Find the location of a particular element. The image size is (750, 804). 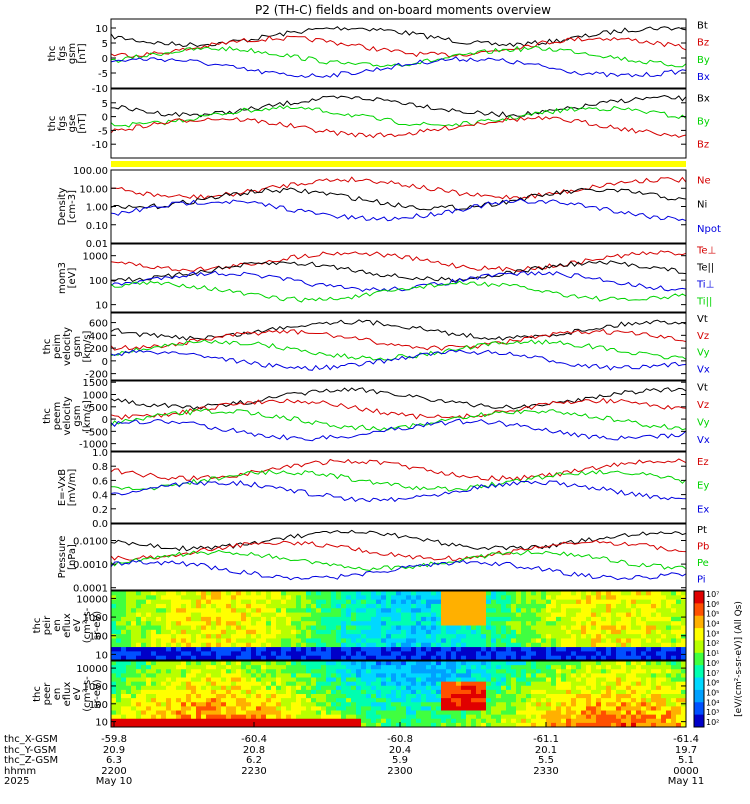

panel-frame is located at coordinates (398, 625).